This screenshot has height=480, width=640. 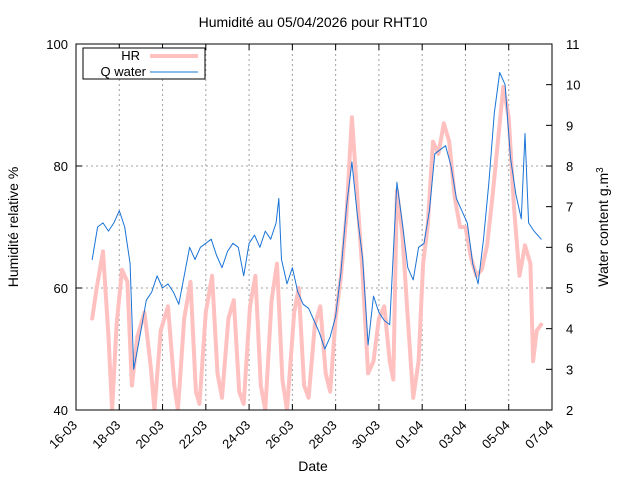 I want to click on legend-box, so click(x=144, y=63).